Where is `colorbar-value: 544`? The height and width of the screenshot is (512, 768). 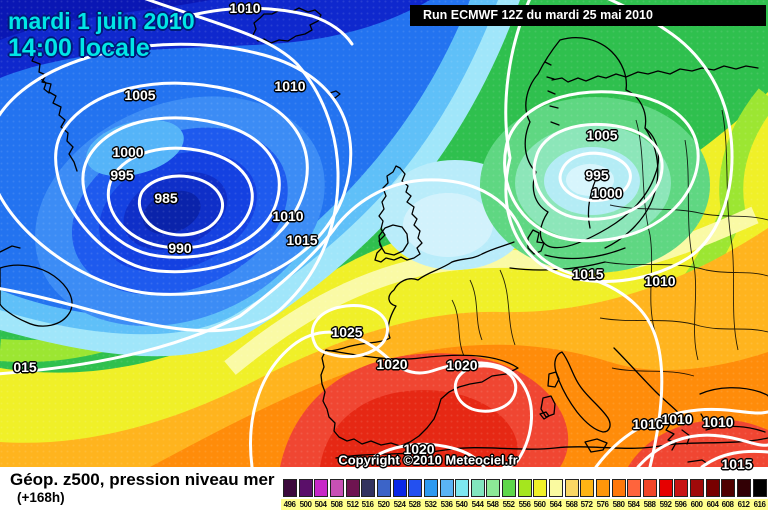
colorbar-value: 544 is located at coordinates (477, 504).